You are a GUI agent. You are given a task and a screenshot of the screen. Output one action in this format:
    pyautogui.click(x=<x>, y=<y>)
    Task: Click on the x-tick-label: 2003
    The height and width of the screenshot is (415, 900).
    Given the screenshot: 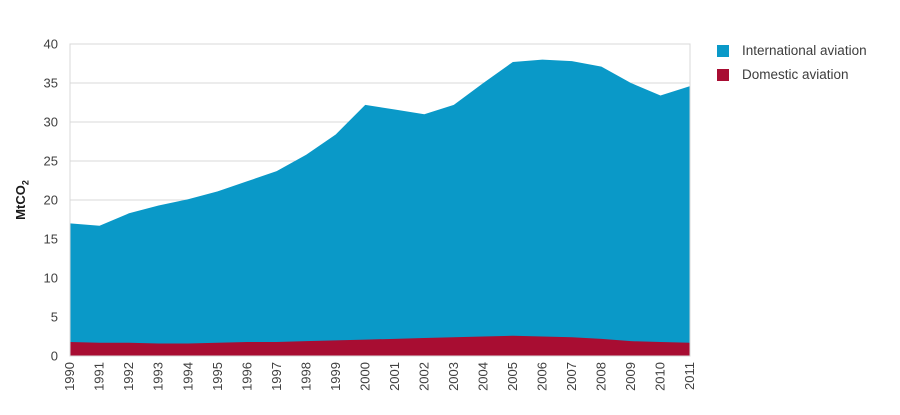 What is the action you would take?
    pyautogui.click(x=453, y=376)
    